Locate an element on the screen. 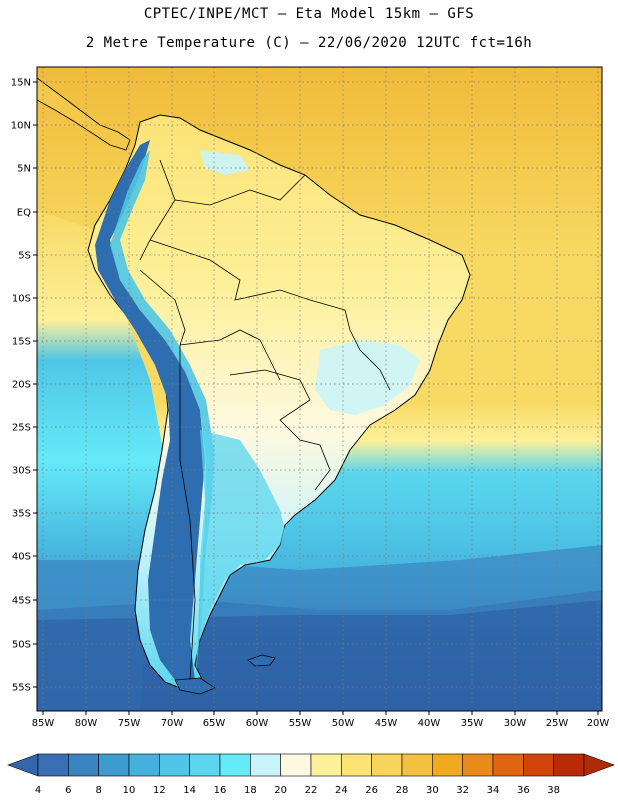 The image size is (618, 800). lon-tick-label: 70W is located at coordinates (172, 723).